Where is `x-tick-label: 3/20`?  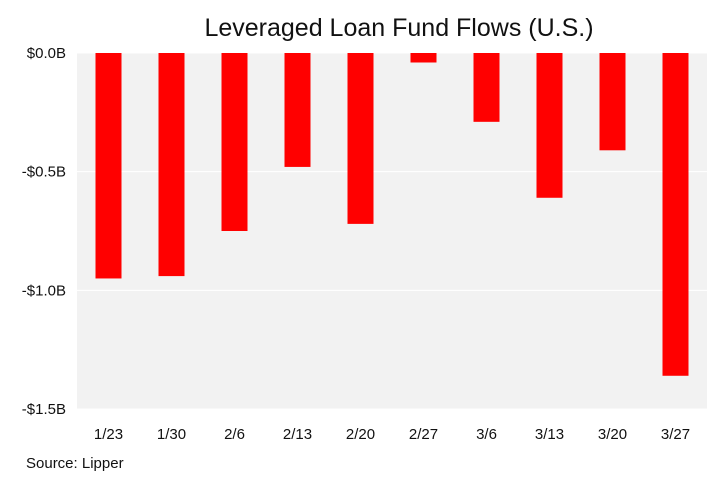 x-tick-label: 3/20 is located at coordinates (612, 434).